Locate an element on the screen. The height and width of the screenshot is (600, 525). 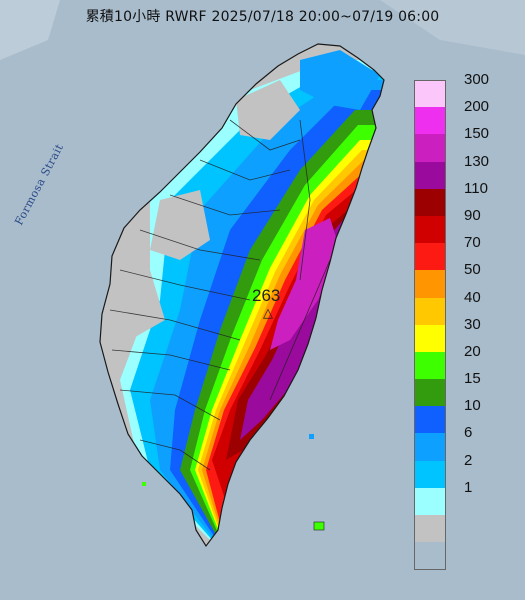
legend-label: 110 is located at coordinates (476, 188).